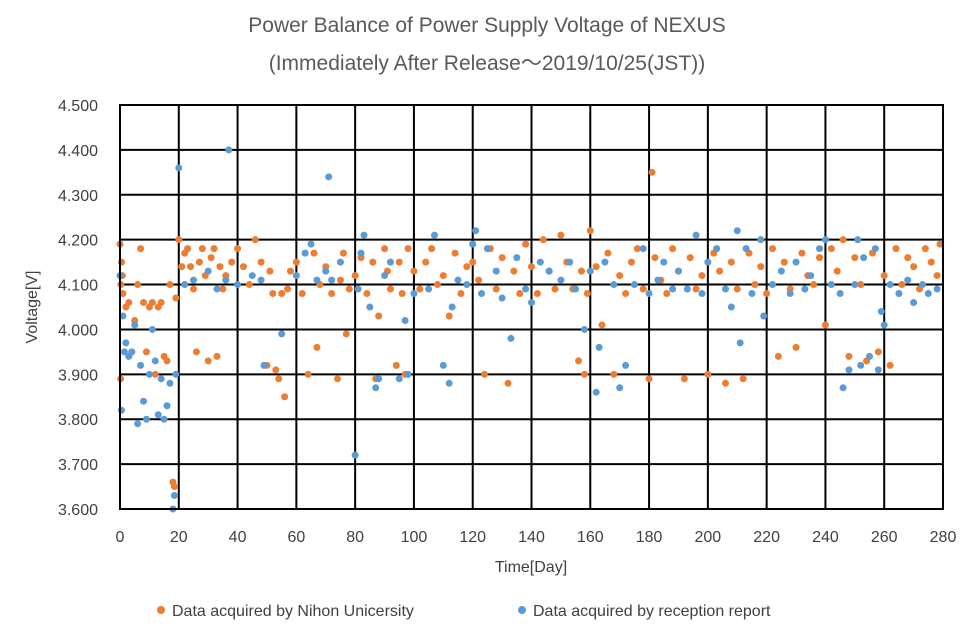 The height and width of the screenshot is (637, 975). Describe the element at coordinates (78, 375) in the screenshot. I see `y-tick-label: 3.900` at that location.